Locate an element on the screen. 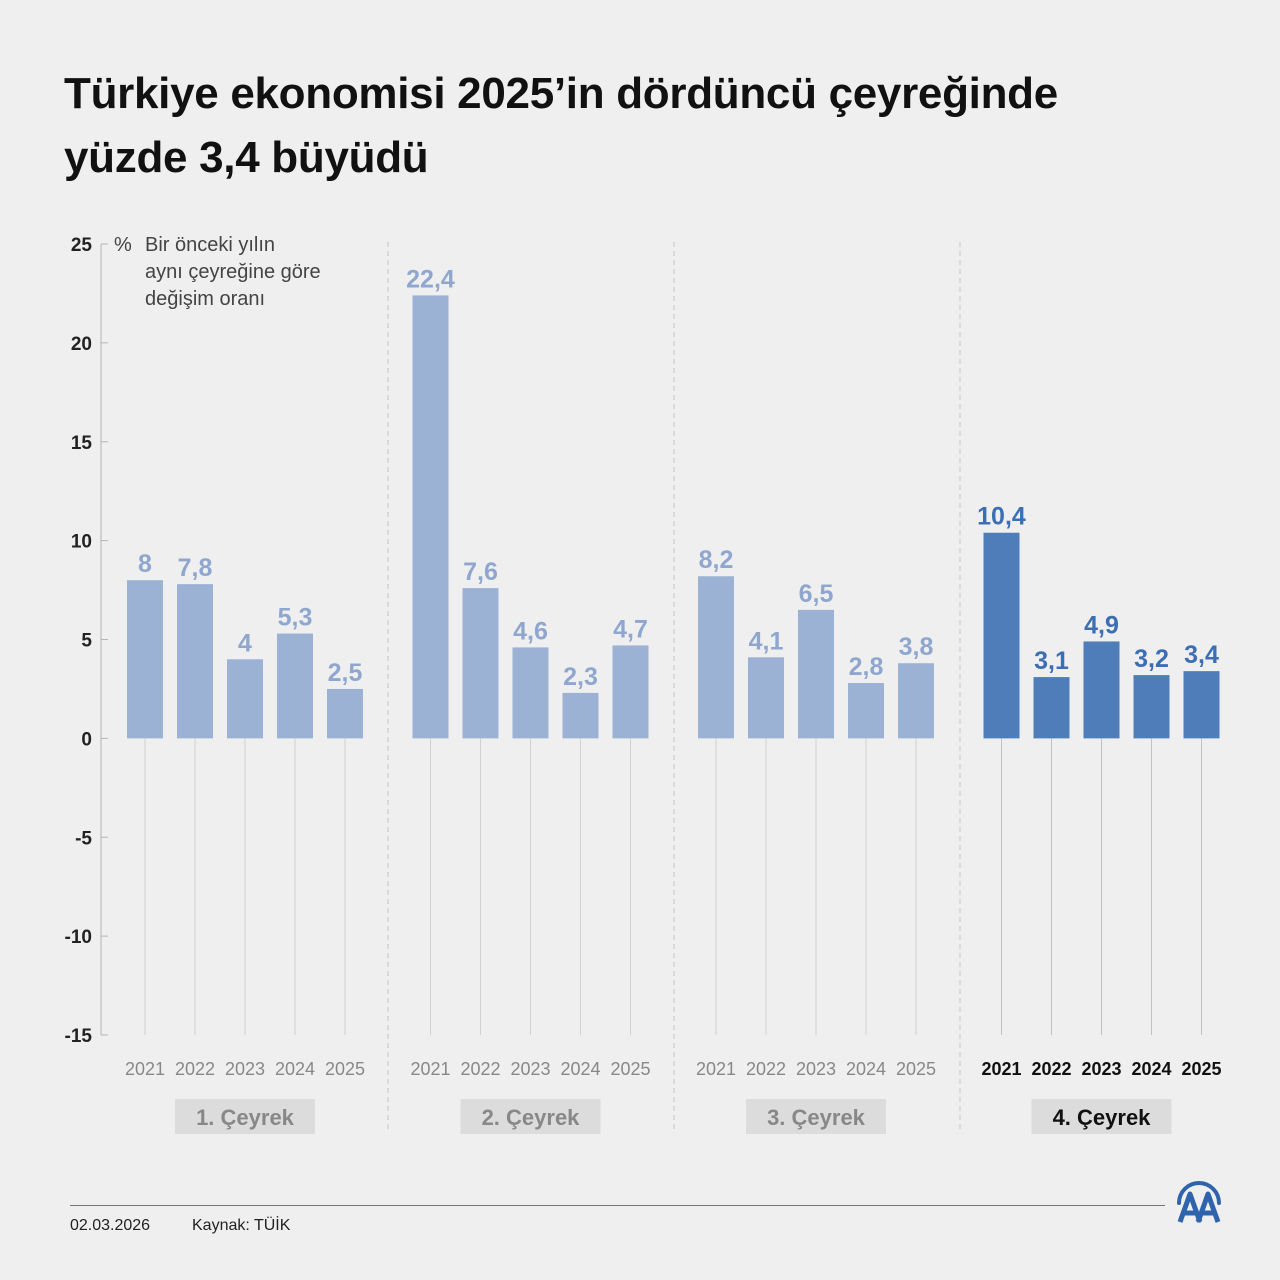 The width and height of the screenshot is (1280, 1280). bar-value-label: 4,7 is located at coordinates (630, 629).